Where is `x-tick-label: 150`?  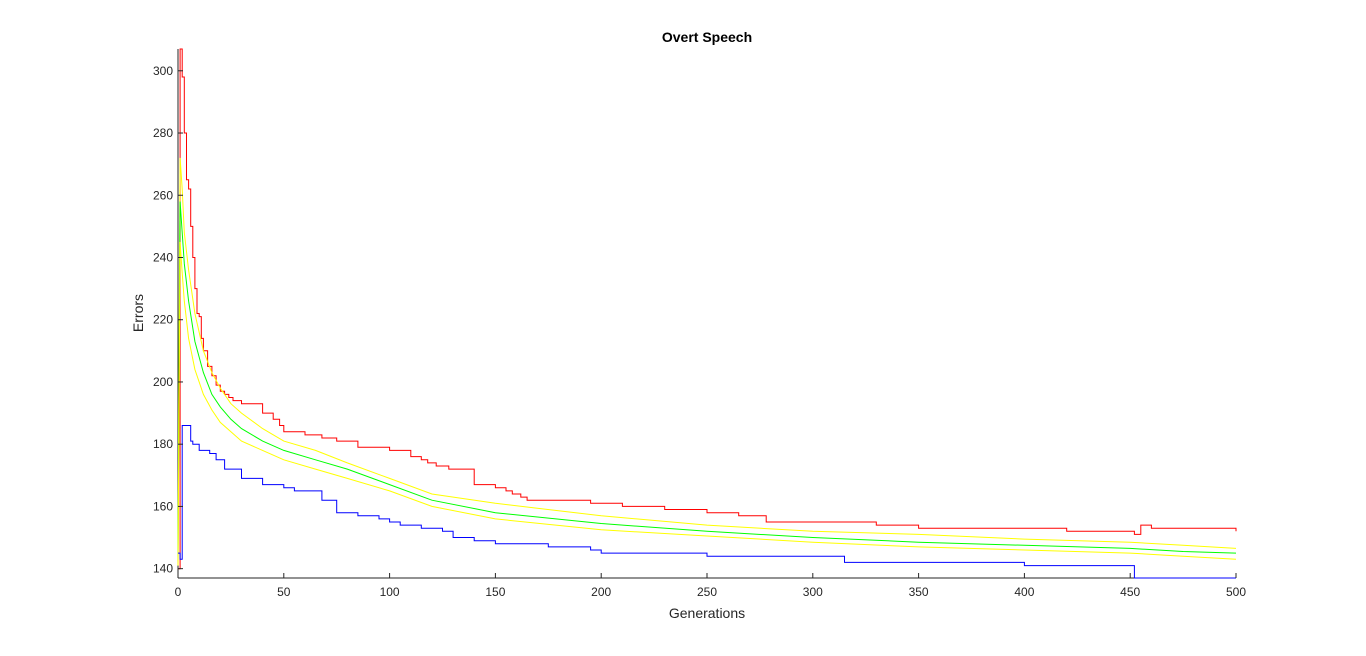 x-tick-label: 150 is located at coordinates (495, 592).